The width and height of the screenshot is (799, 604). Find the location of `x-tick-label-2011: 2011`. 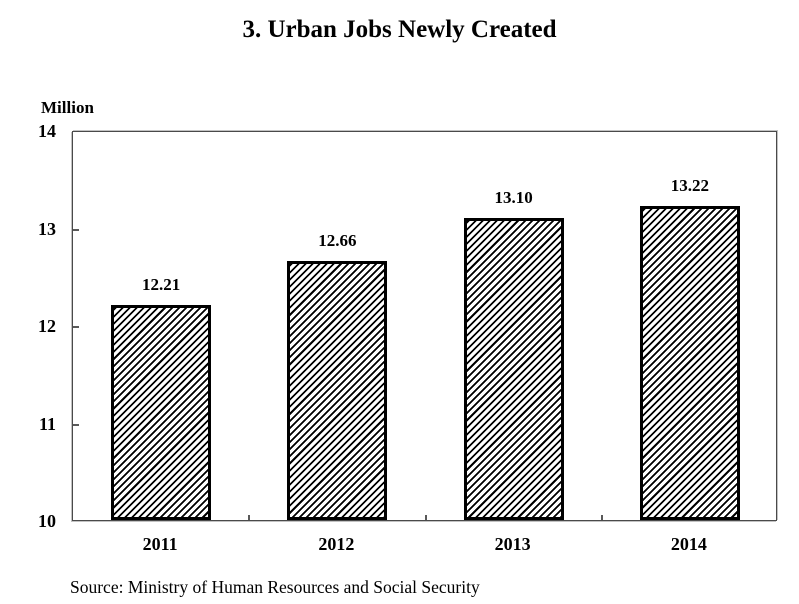

x-tick-label-2011: 2011 is located at coordinates (160, 544).